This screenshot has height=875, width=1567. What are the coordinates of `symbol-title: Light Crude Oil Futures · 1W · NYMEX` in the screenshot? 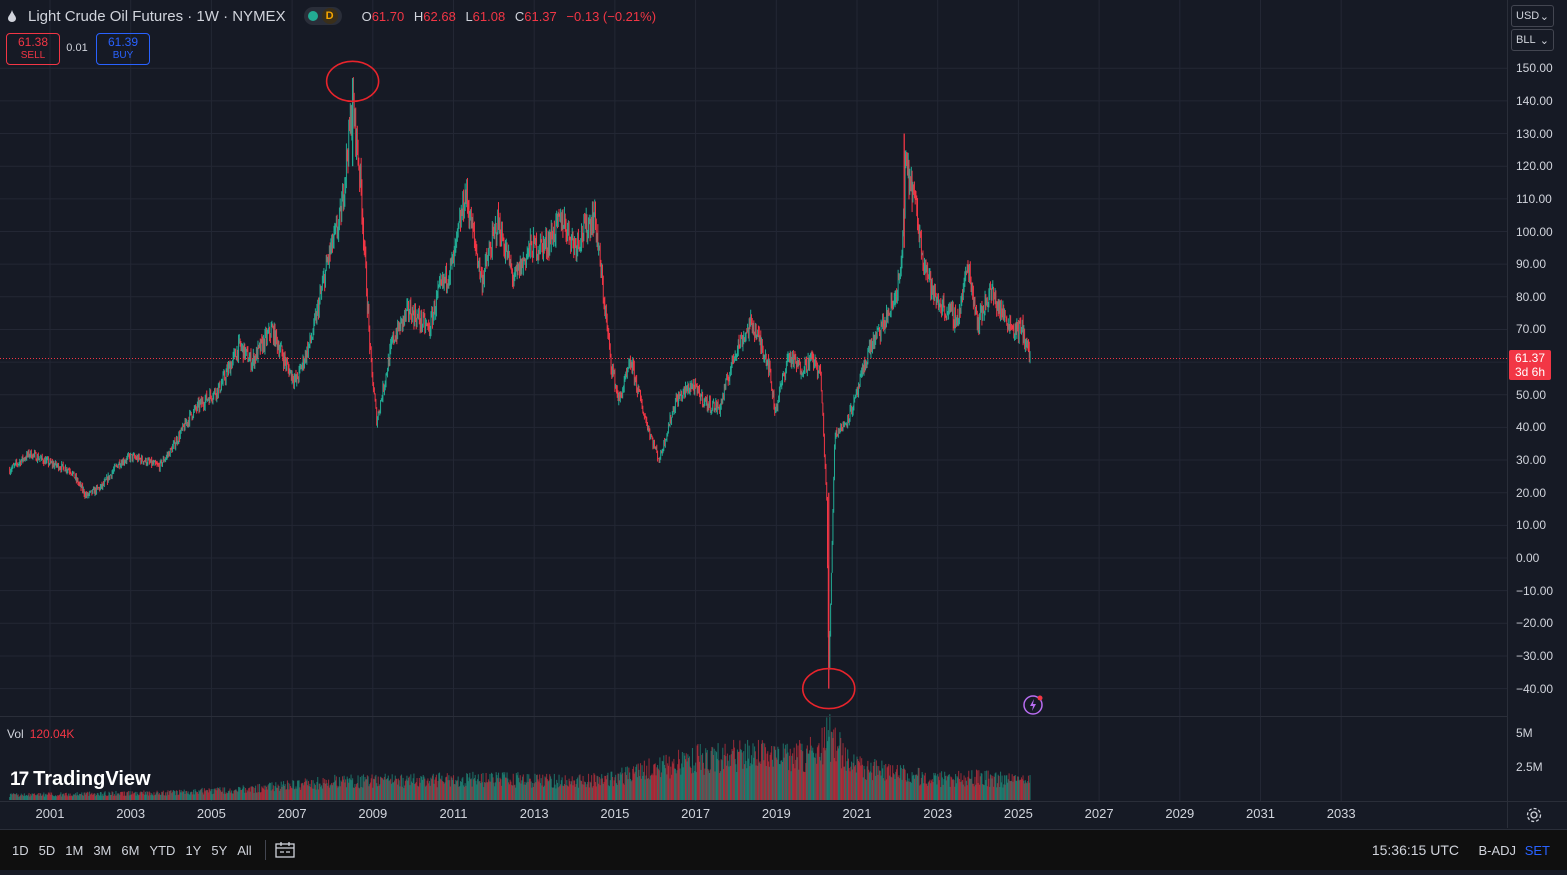 It's located at (157, 16).